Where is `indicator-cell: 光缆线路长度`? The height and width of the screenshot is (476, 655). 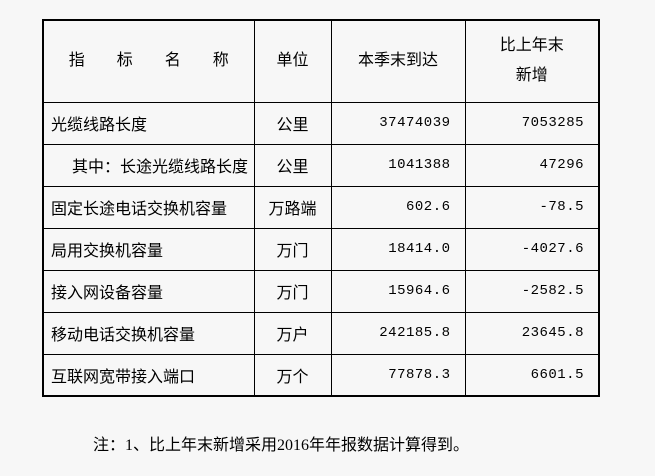 indicator-cell: 光缆线路长度 is located at coordinates (148, 123).